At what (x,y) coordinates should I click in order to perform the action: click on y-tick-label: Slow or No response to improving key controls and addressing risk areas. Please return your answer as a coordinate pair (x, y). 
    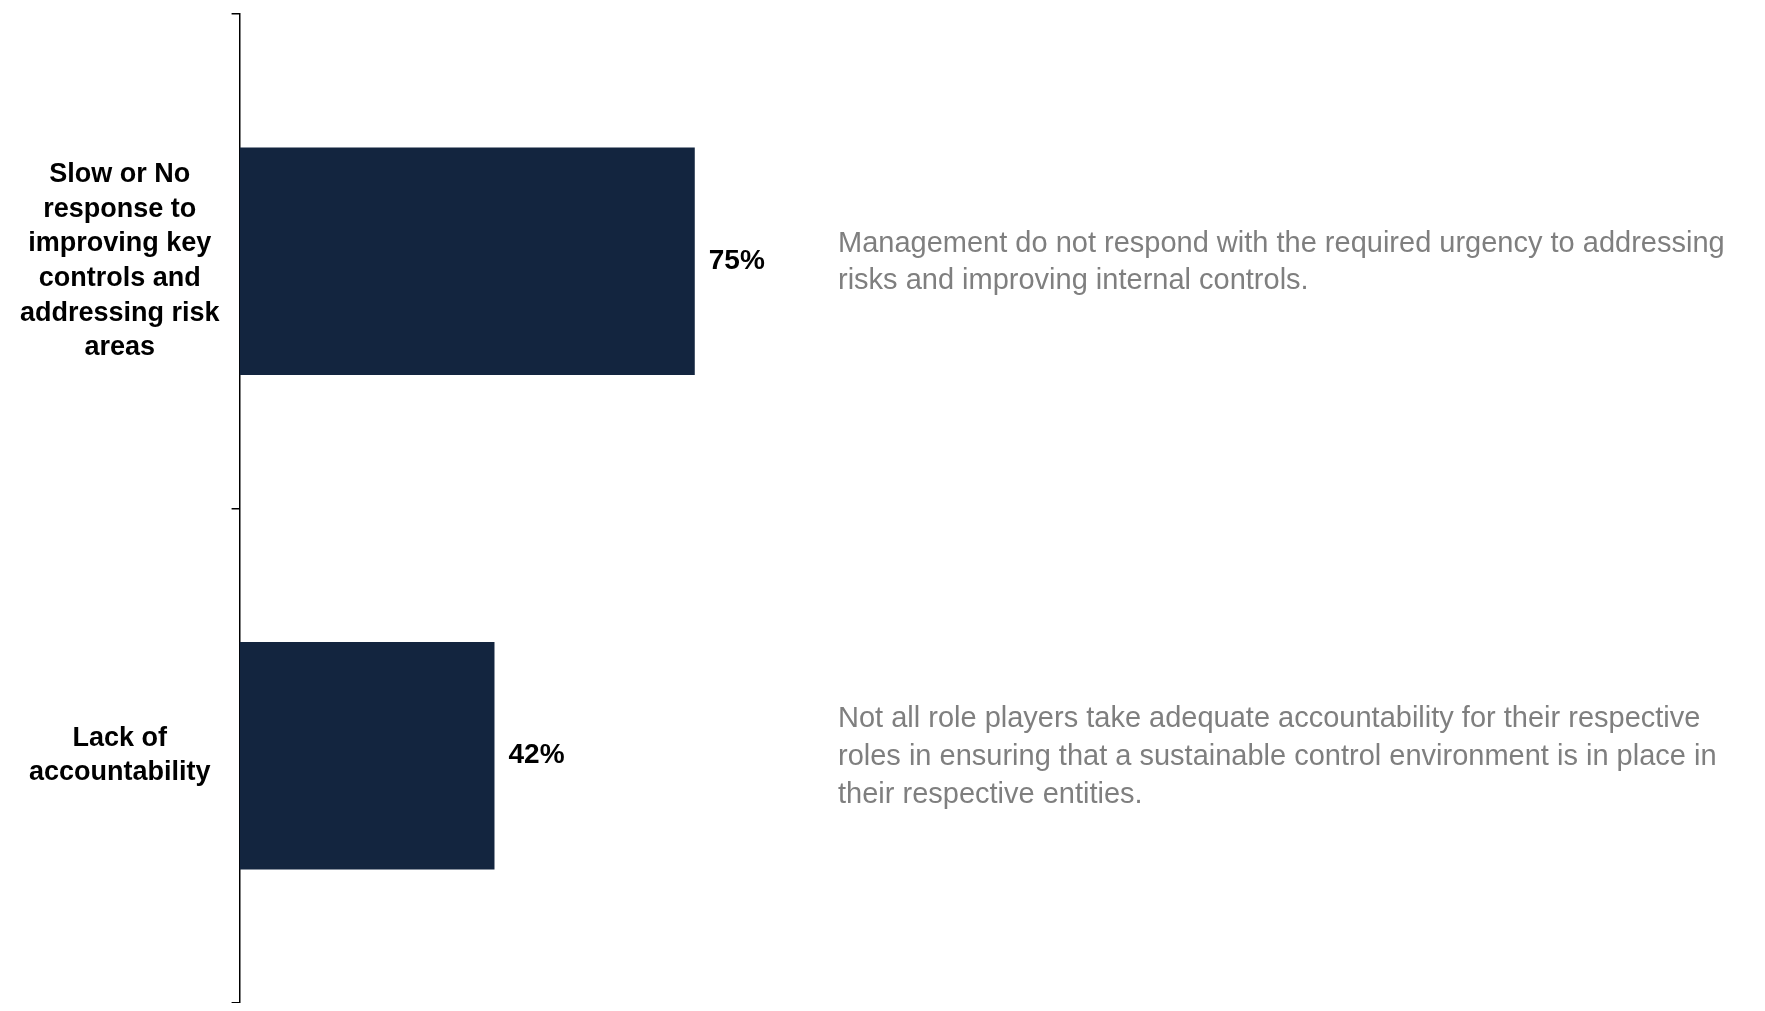
    Looking at the image, I should click on (120, 260).